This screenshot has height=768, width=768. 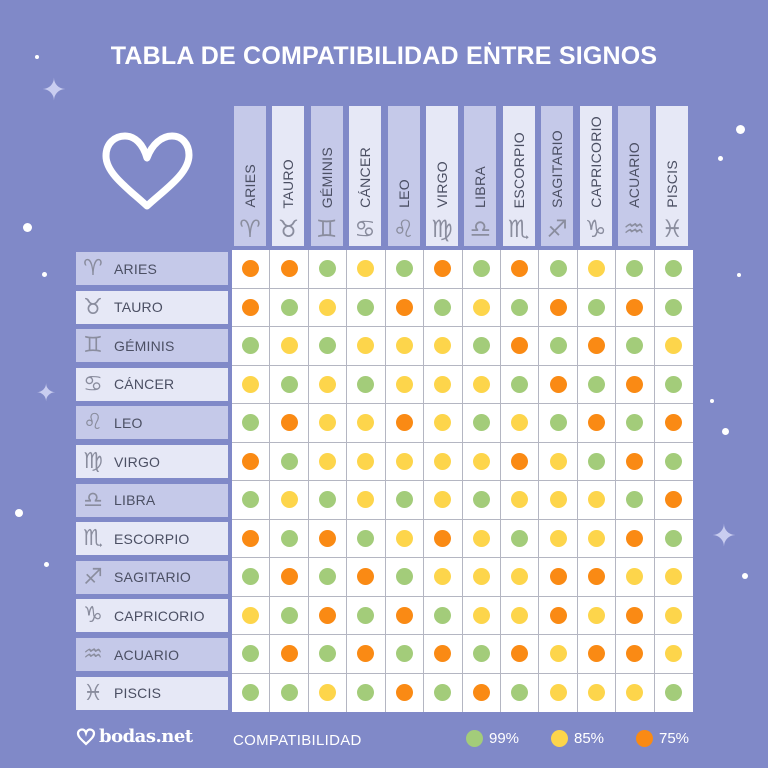 I want to click on row-header-label: VIRGO, so click(x=137, y=461).